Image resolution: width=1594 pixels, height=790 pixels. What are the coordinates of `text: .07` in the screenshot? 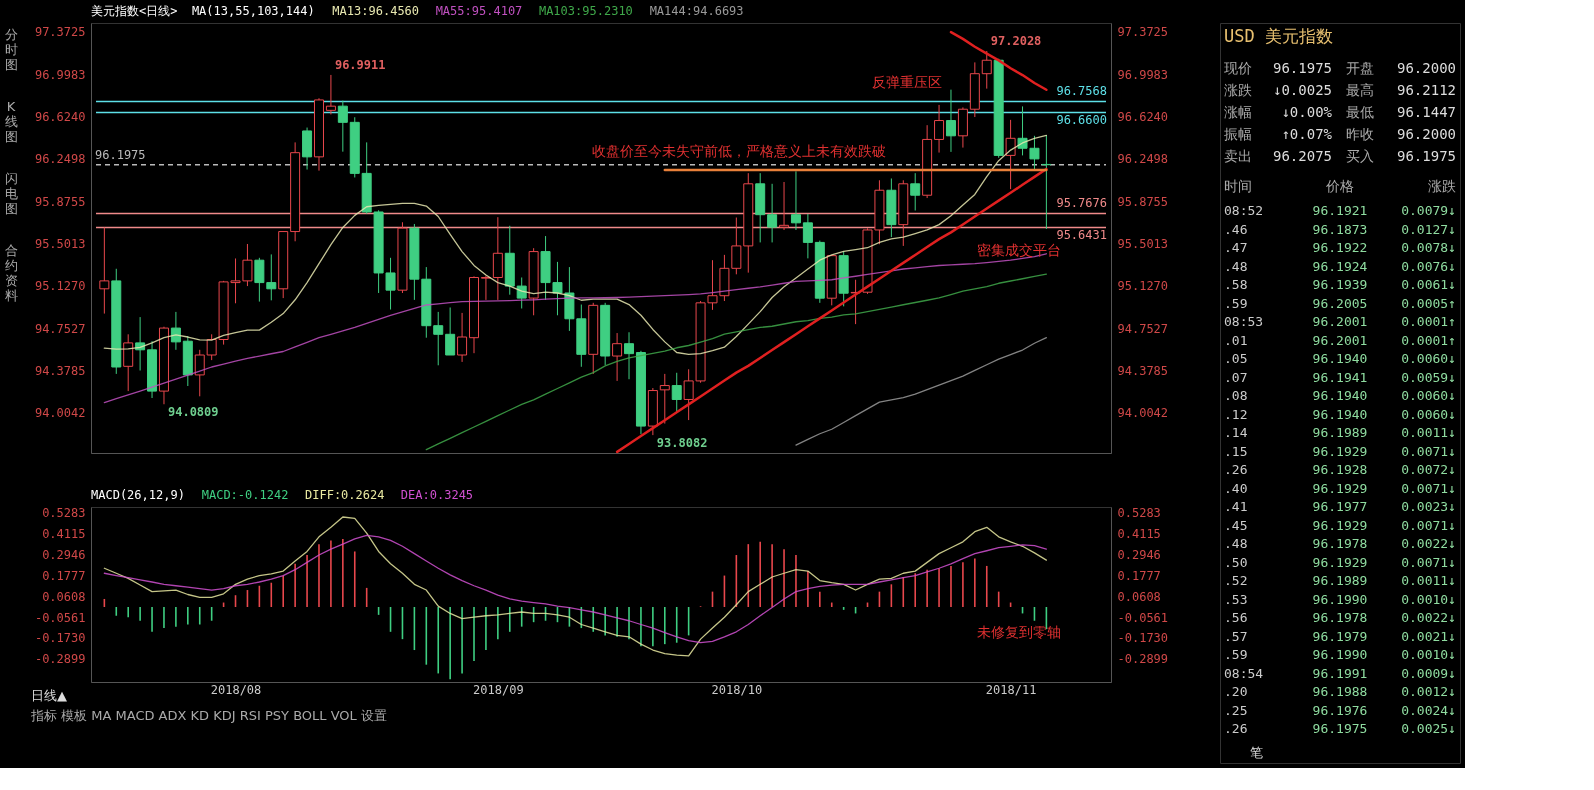 It's located at (1236, 377).